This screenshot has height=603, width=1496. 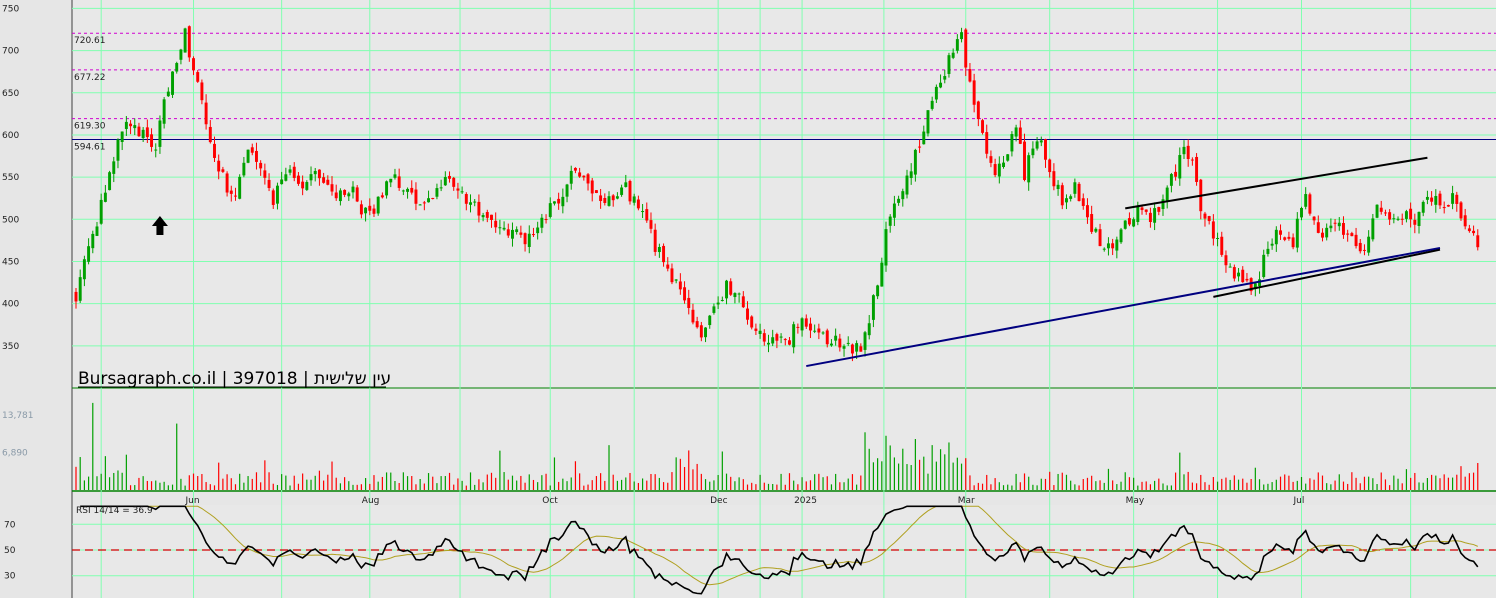 What do you see at coordinates (718, 501) in the screenshot?
I see `month-tick-label: Dec` at bounding box center [718, 501].